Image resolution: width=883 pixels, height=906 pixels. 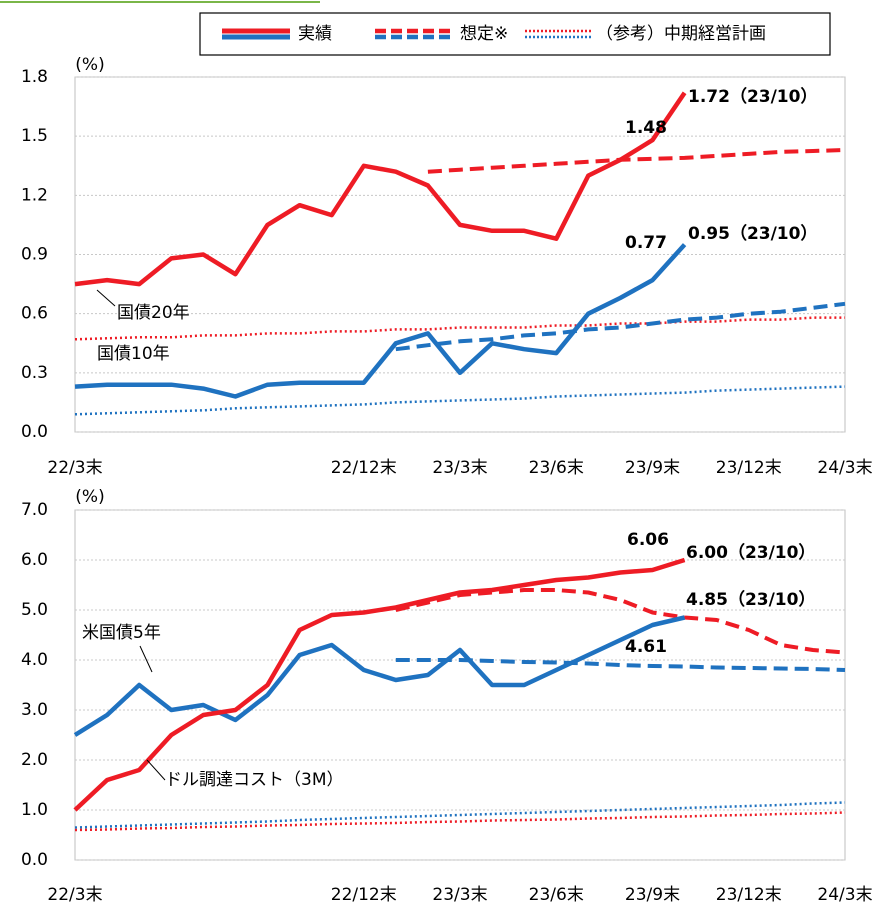 What do you see at coordinates (34, 195) in the screenshot?
I see `y-tick-label: 1.2` at bounding box center [34, 195].